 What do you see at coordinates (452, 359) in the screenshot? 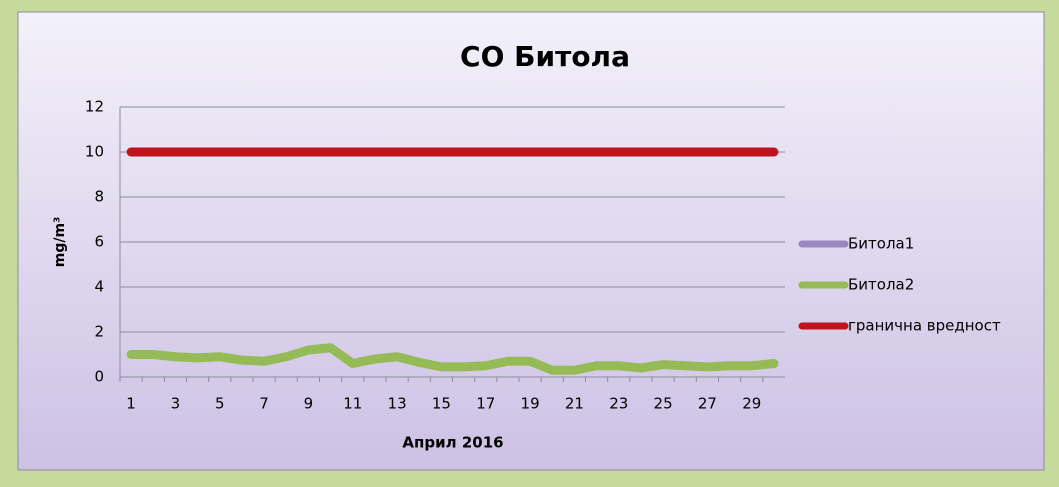
I see `series-line` at bounding box center [452, 359].